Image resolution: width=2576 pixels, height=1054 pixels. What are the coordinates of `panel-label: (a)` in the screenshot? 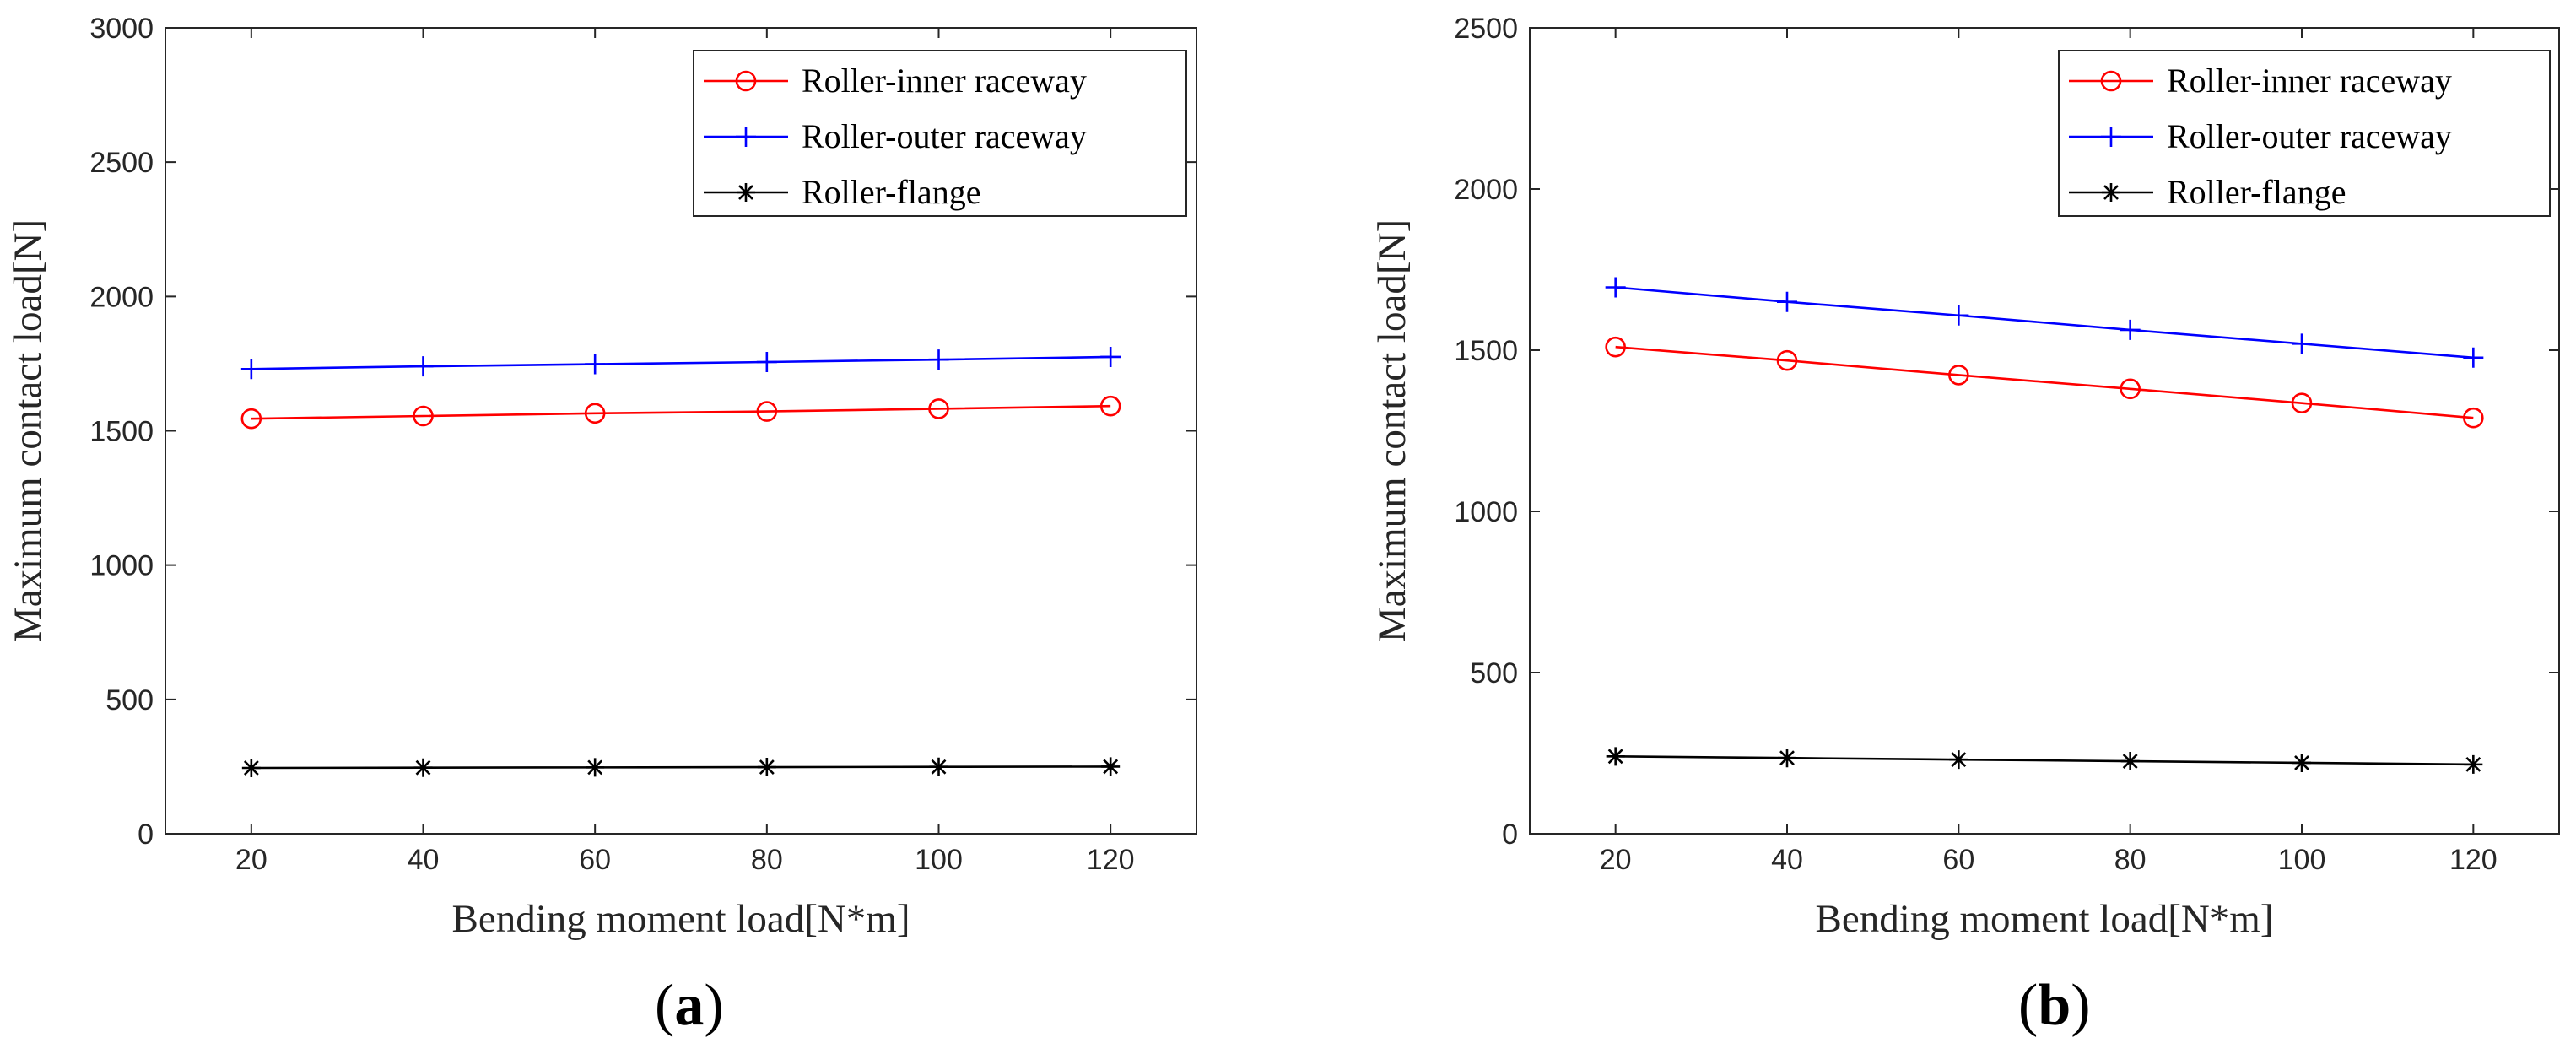 It's located at (689, 1005).